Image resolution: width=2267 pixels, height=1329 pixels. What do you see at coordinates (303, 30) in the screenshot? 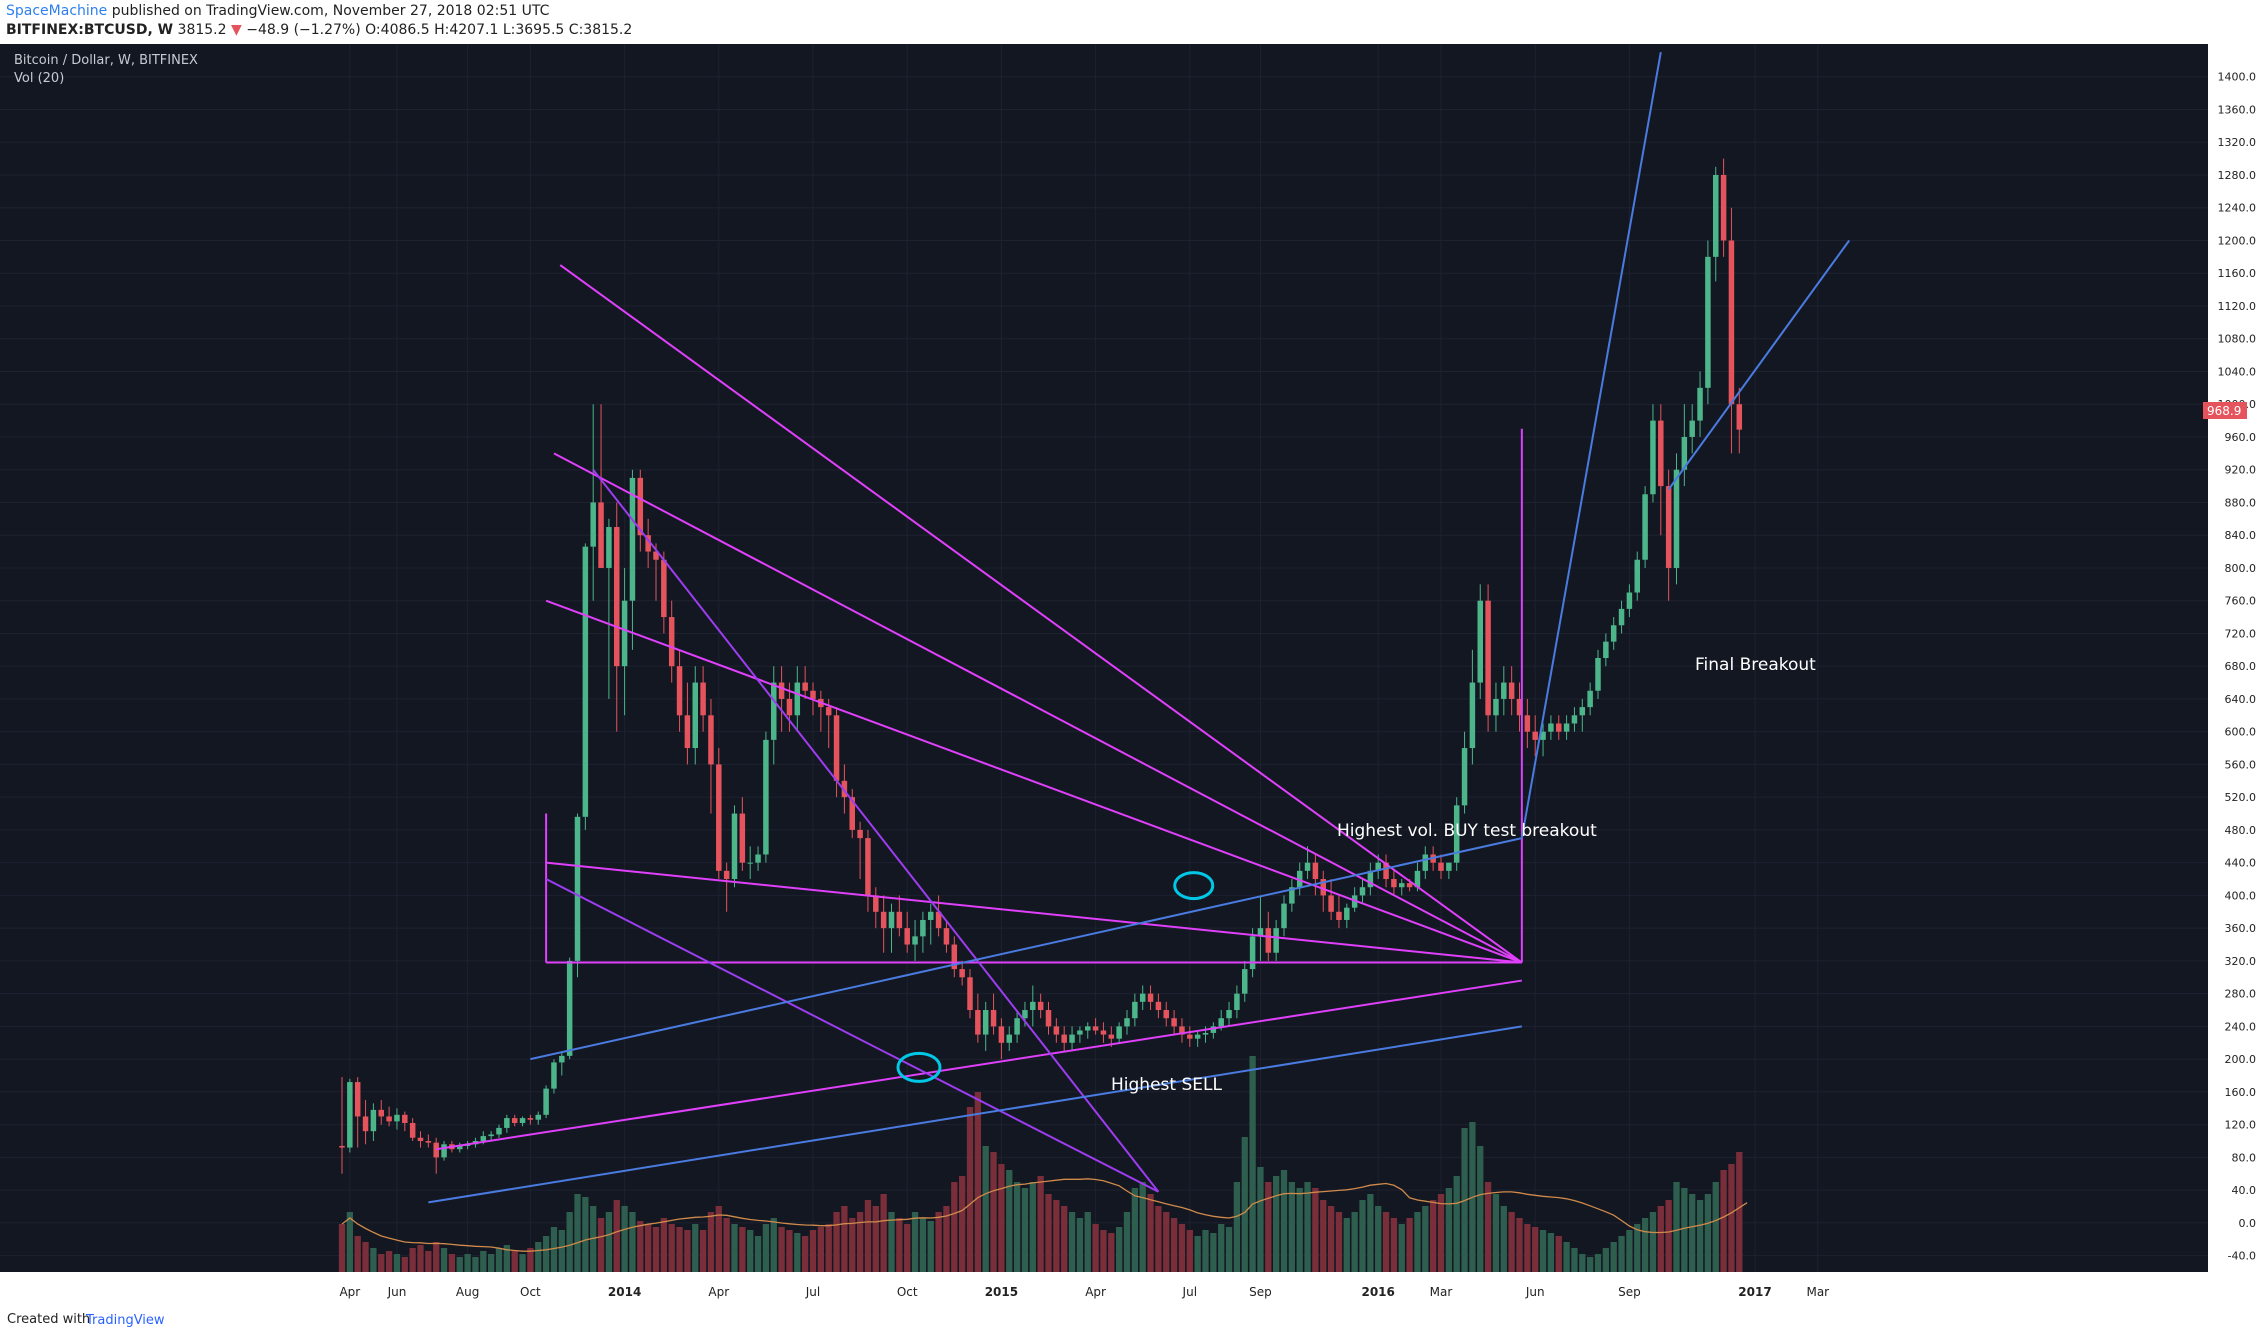
I see `change-text: −48.9 (−1.27%)` at bounding box center [303, 30].